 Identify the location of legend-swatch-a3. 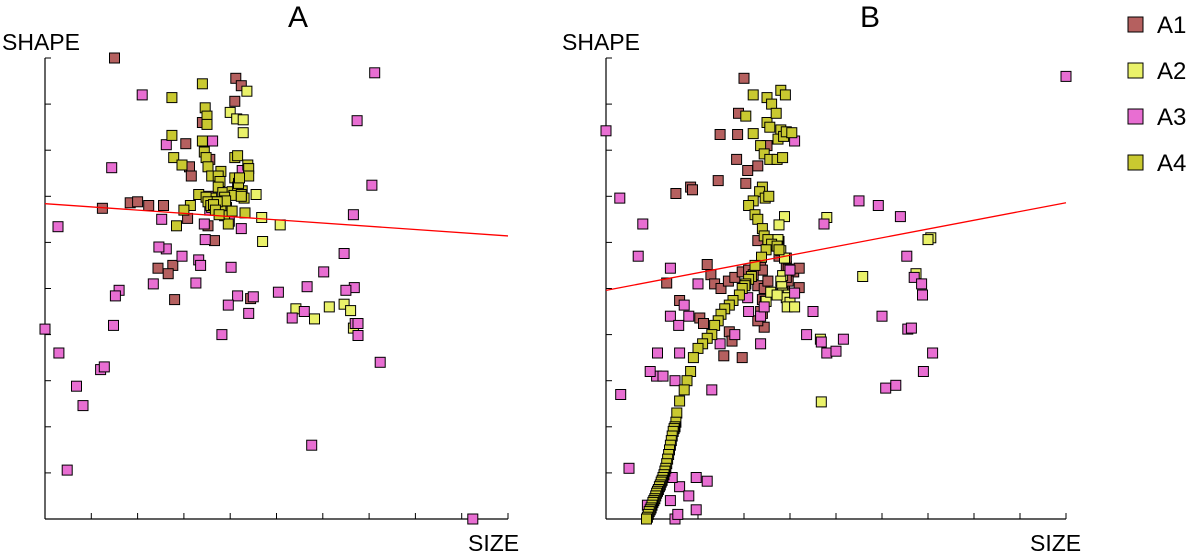
(1135, 116).